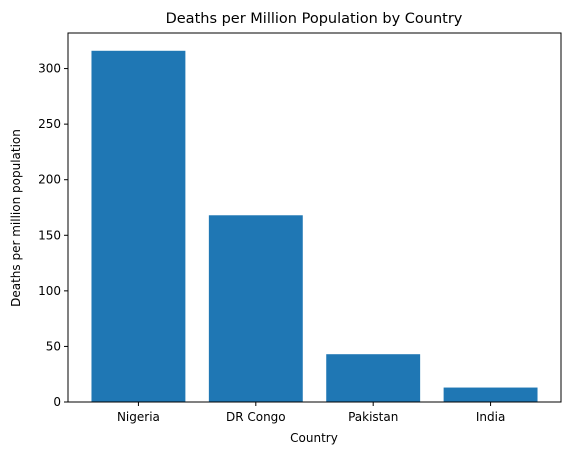 This screenshot has height=455, width=571. I want to click on y-tick-label: 100, so click(49, 291).